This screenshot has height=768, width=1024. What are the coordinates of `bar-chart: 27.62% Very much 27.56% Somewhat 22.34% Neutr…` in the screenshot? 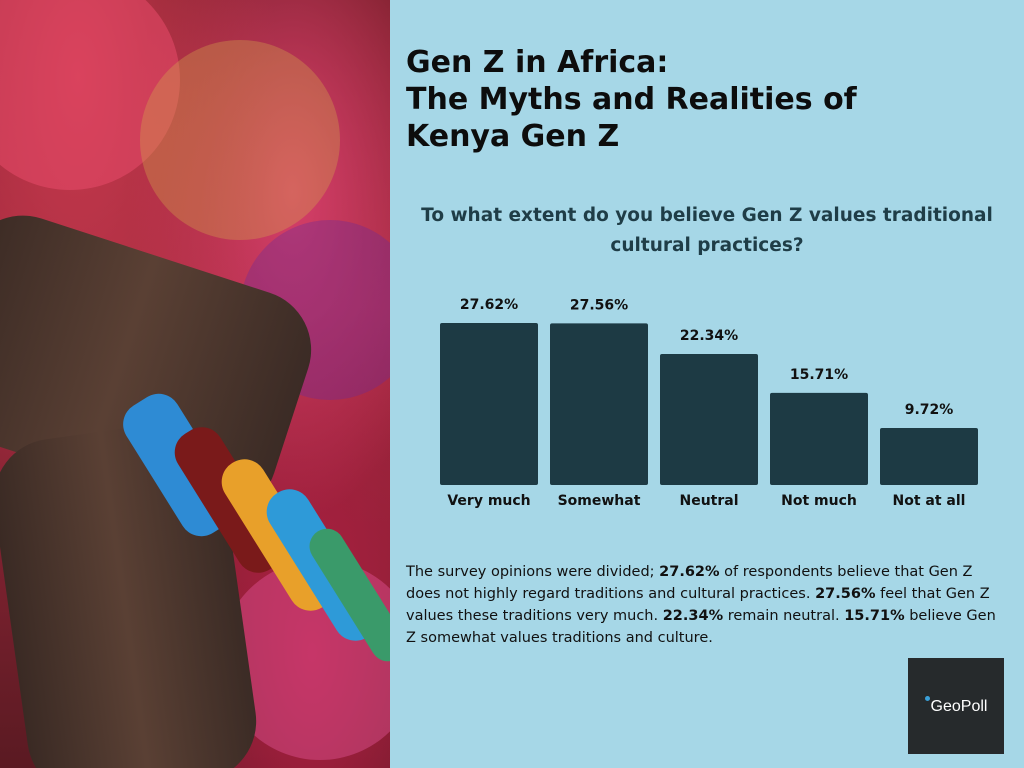 It's located at (709, 403).